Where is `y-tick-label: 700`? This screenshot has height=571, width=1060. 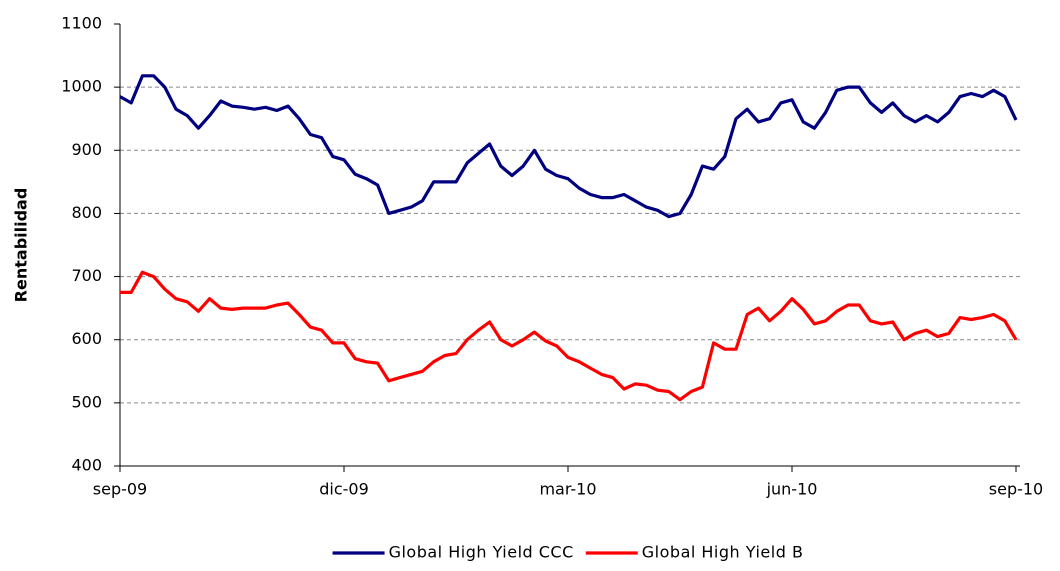 y-tick-label: 700 is located at coordinates (86, 275).